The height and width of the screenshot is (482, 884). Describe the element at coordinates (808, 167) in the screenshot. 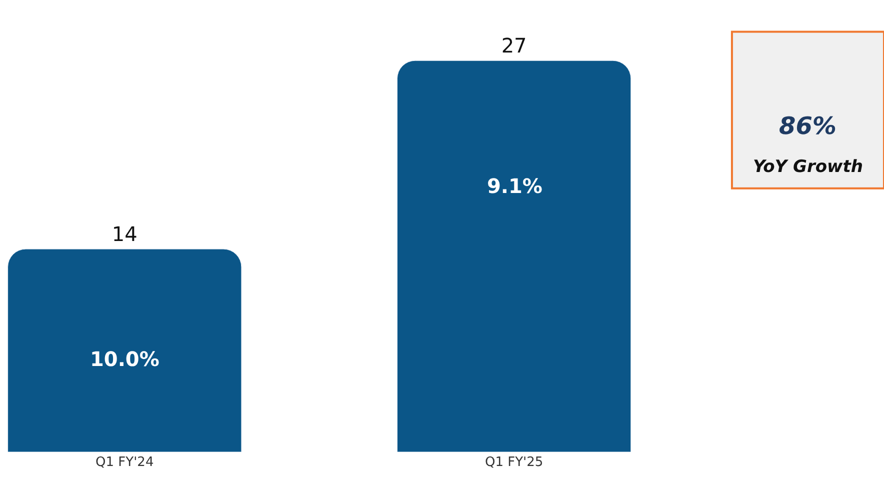

I see `text: YoY Growth` at that location.